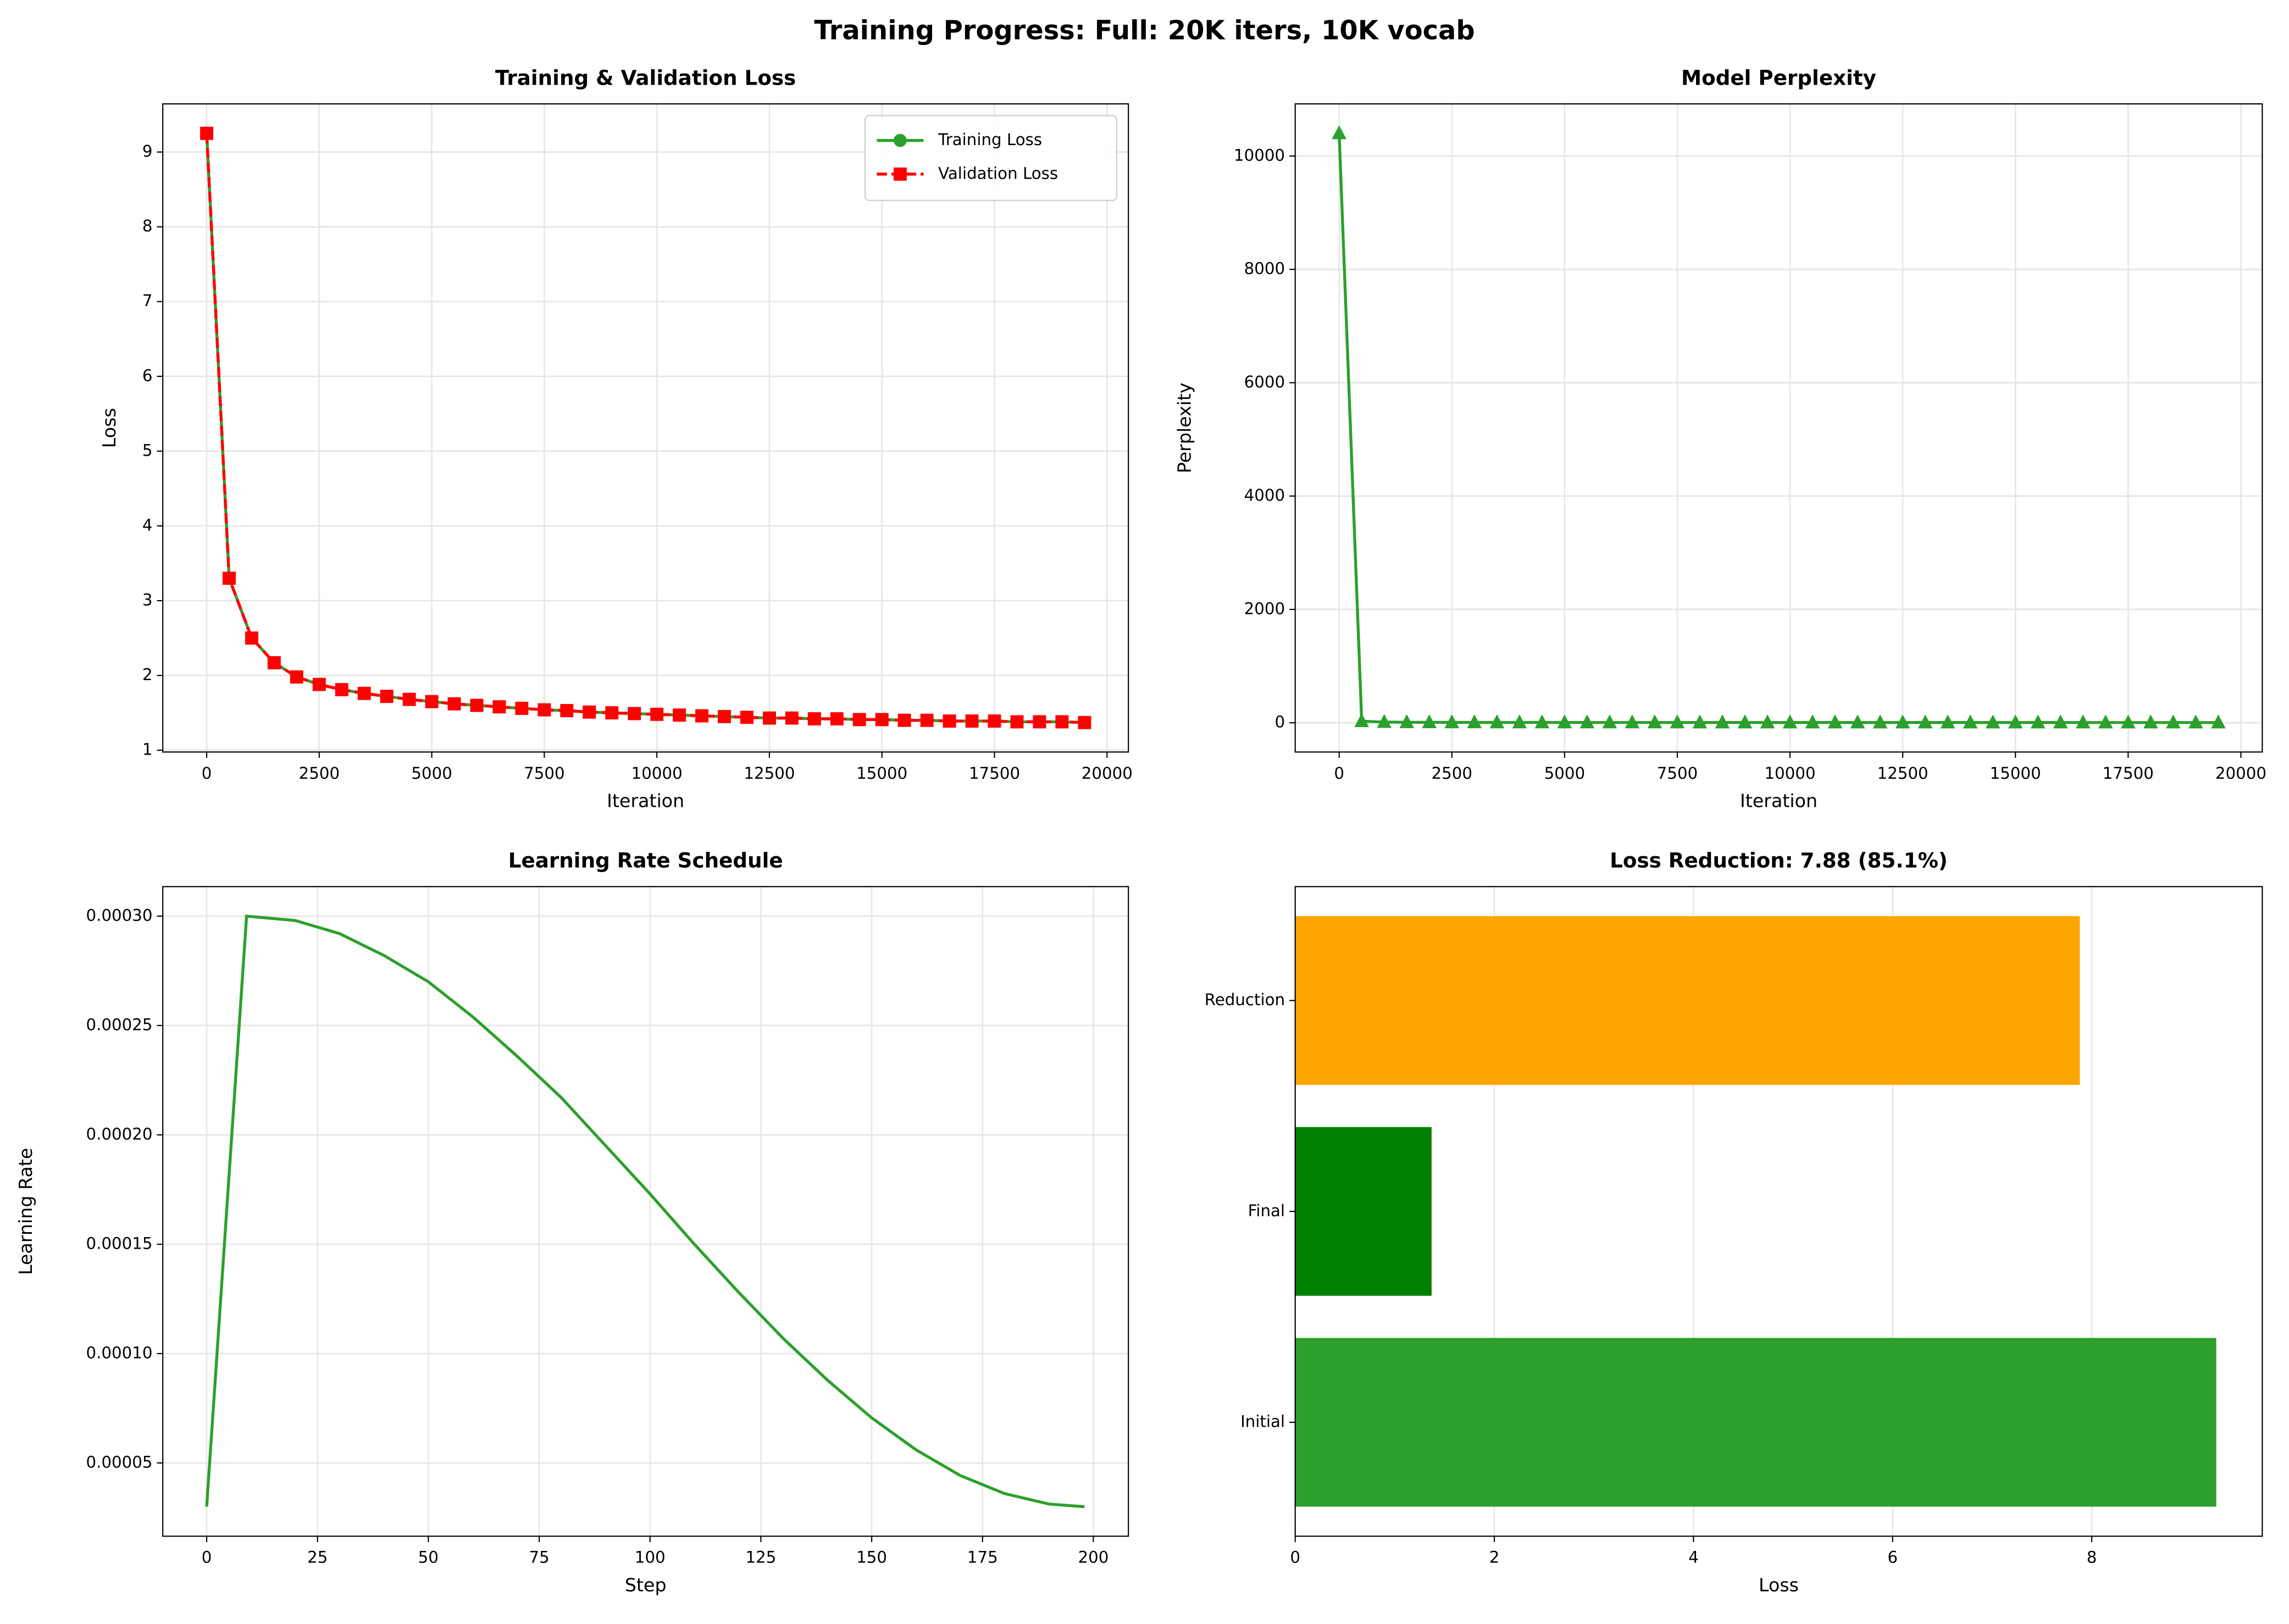 The image size is (2289, 1624). Describe the element at coordinates (2240, 773) in the screenshot. I see `x-tick-label: 20000` at that location.